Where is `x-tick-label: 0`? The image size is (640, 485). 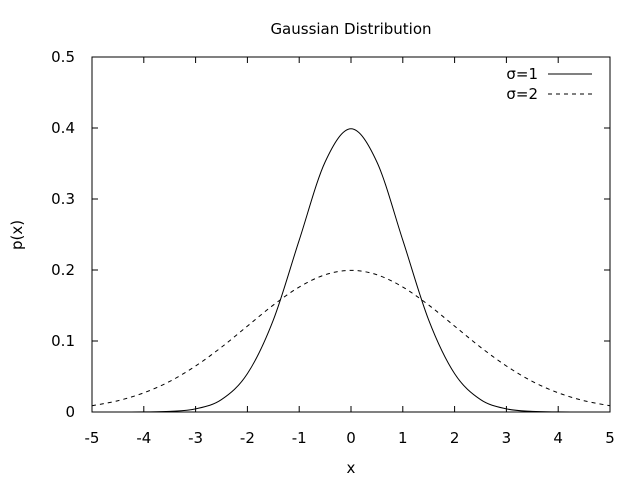
x-tick-label: 0 is located at coordinates (351, 438).